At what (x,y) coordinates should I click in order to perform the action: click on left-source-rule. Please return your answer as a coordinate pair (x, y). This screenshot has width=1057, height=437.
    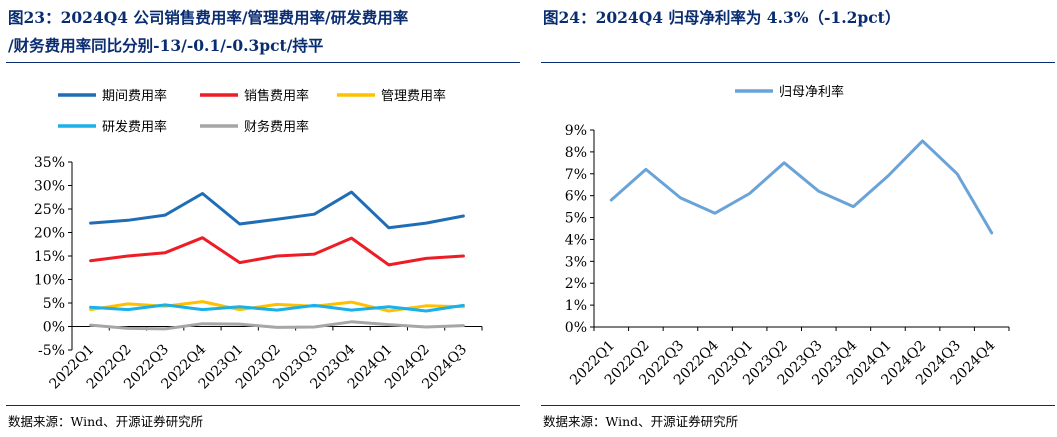
    Looking at the image, I should click on (263, 405).